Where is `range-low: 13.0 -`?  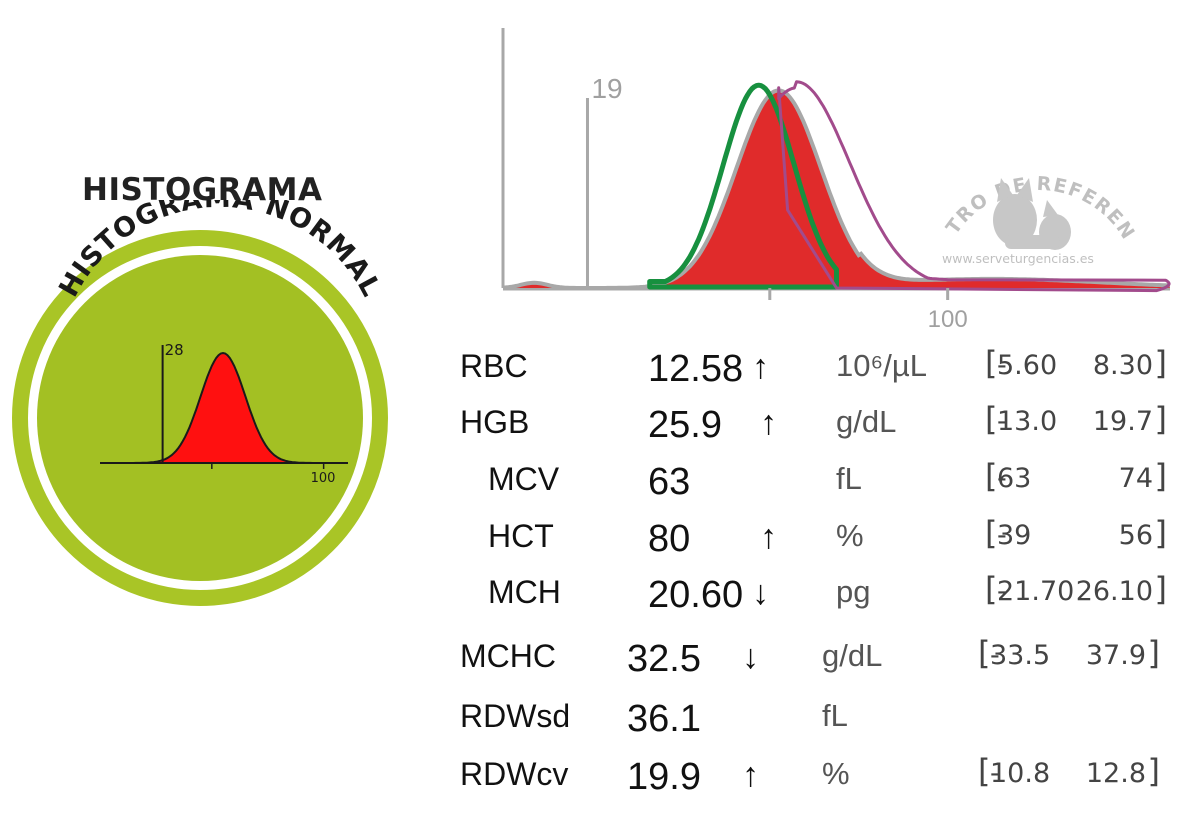 range-low: 13.0 - is located at coordinates (1027, 421).